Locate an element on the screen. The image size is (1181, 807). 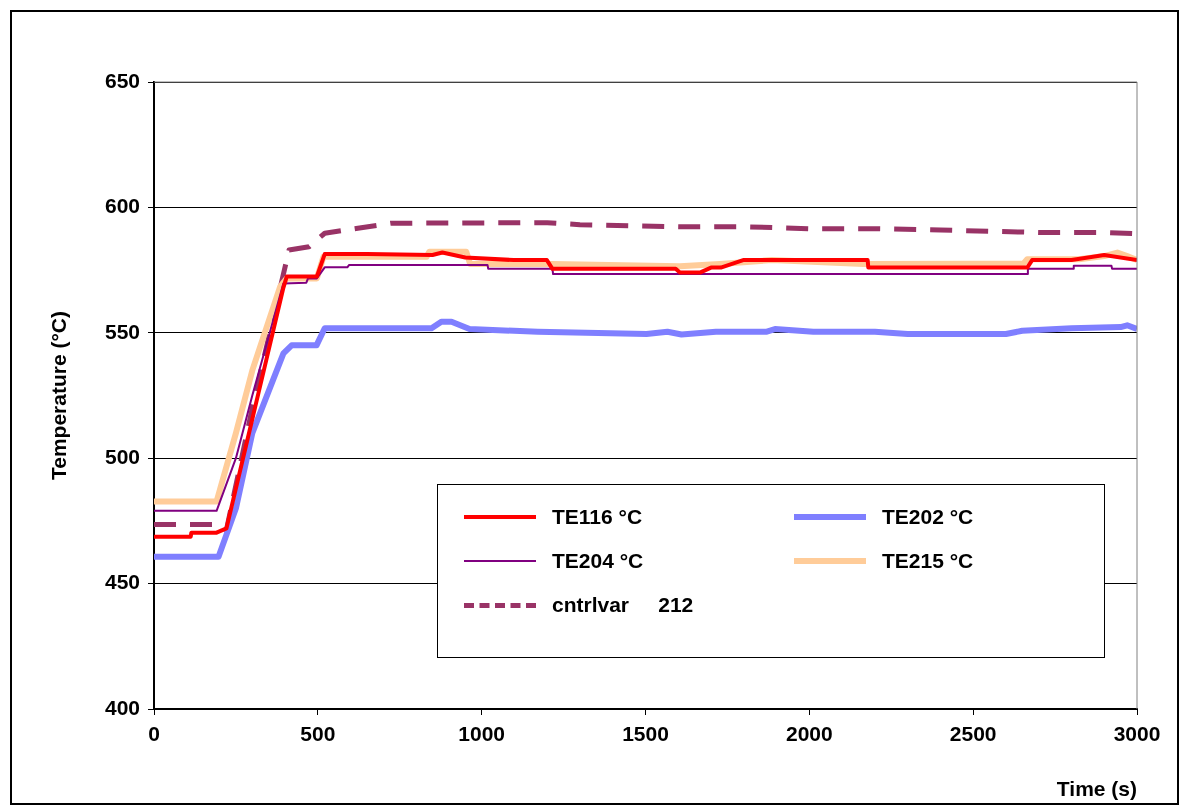
legend-label: TE116 °C is located at coordinates (597, 517).